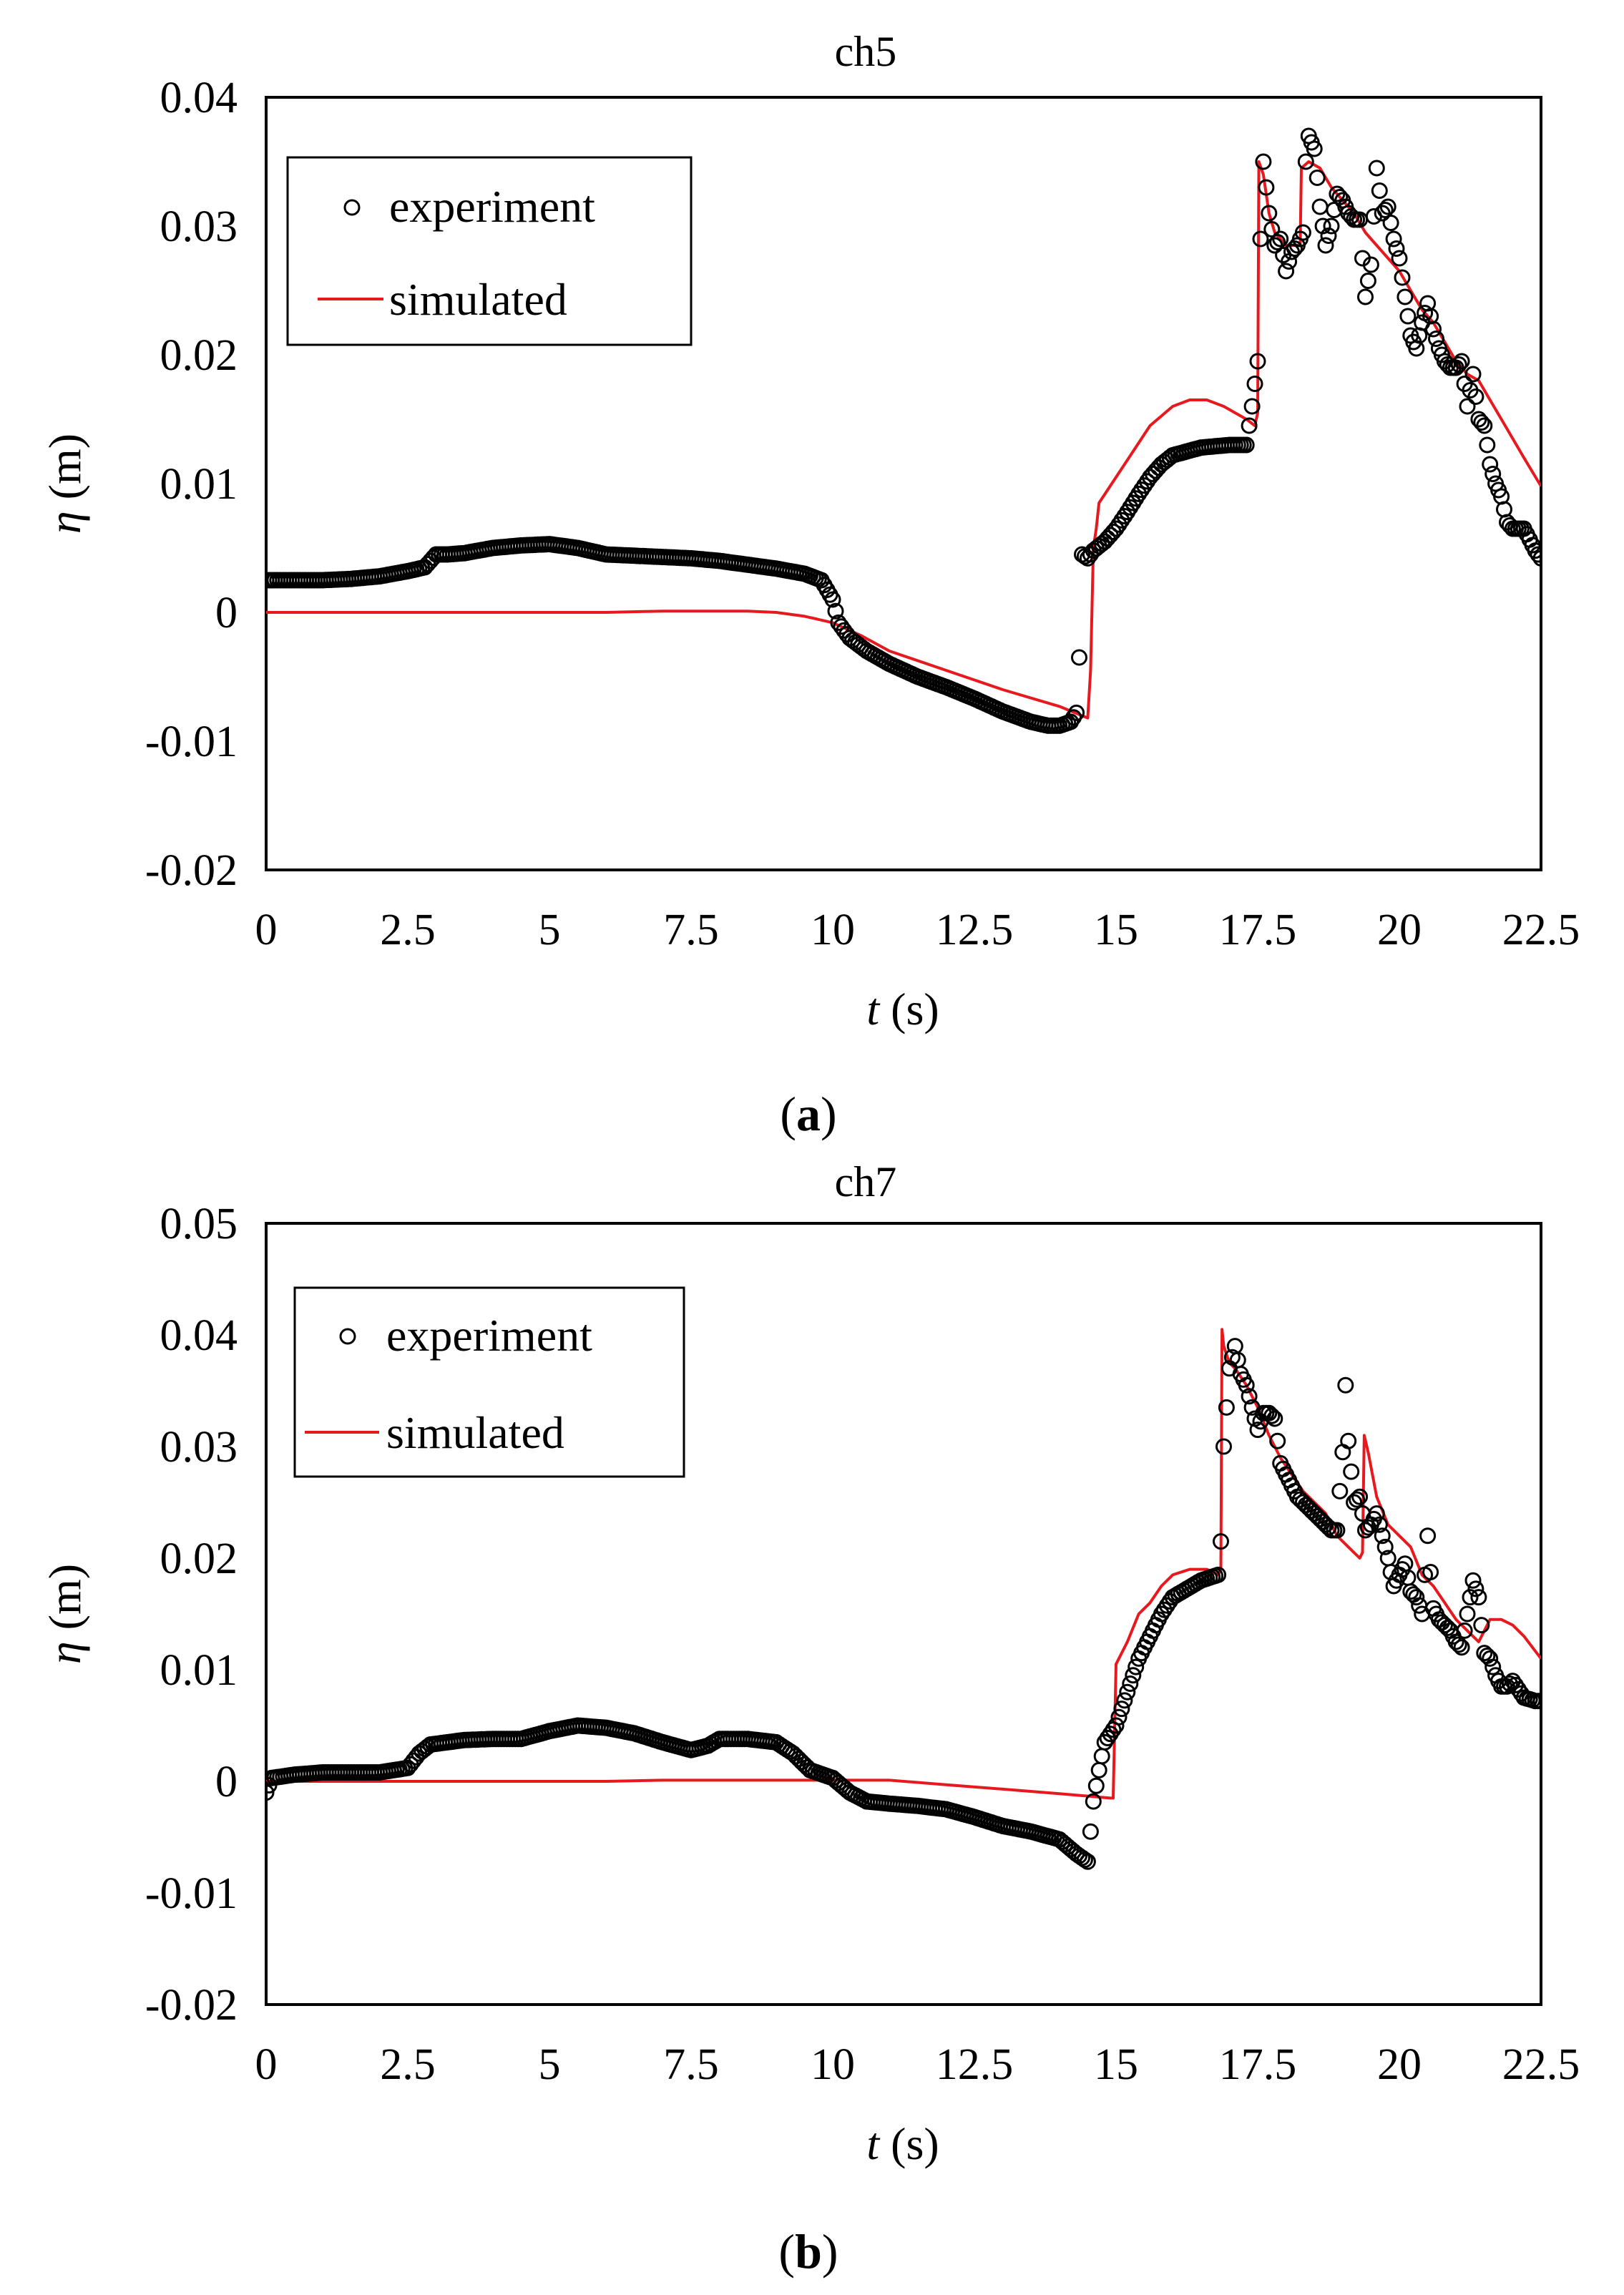 The image size is (1624, 2295). What do you see at coordinates (475, 1432) in the screenshot?
I see `legend-simulated-label: simulated` at bounding box center [475, 1432].